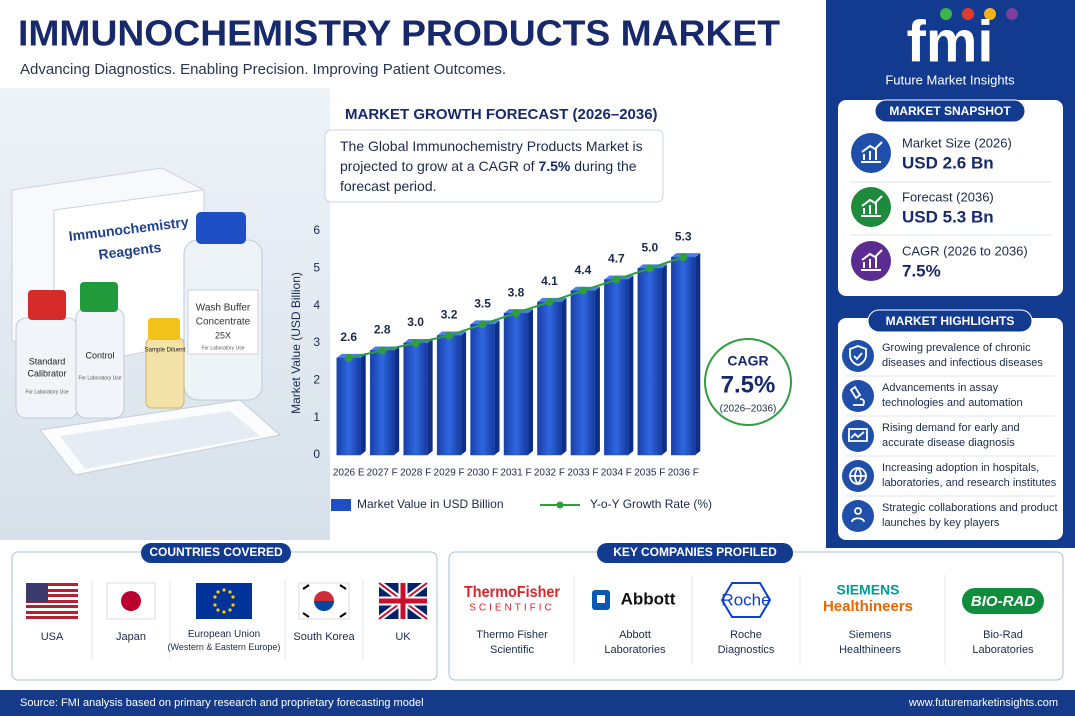 This screenshot has height=716, width=1075. What do you see at coordinates (649, 248) in the screenshot?
I see `value-label: 5.0` at bounding box center [649, 248].